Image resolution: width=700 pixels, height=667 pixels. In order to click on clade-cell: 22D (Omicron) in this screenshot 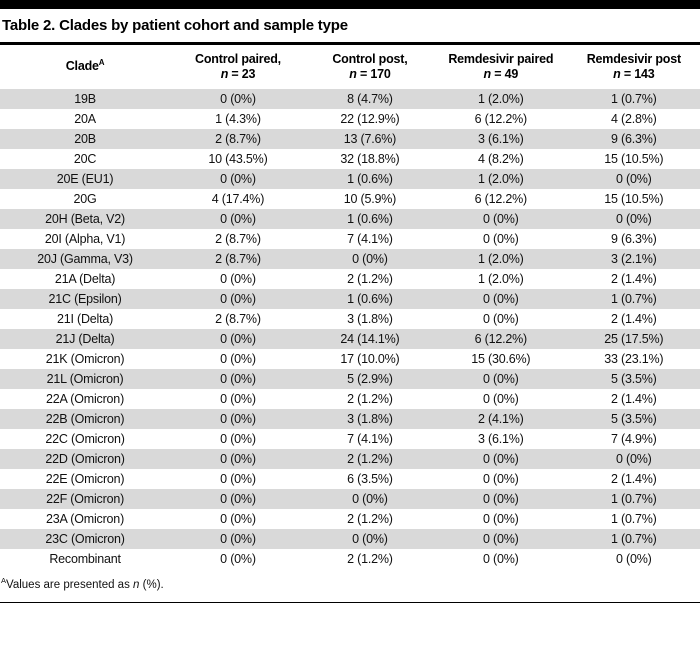, I will do `click(85, 458)`.